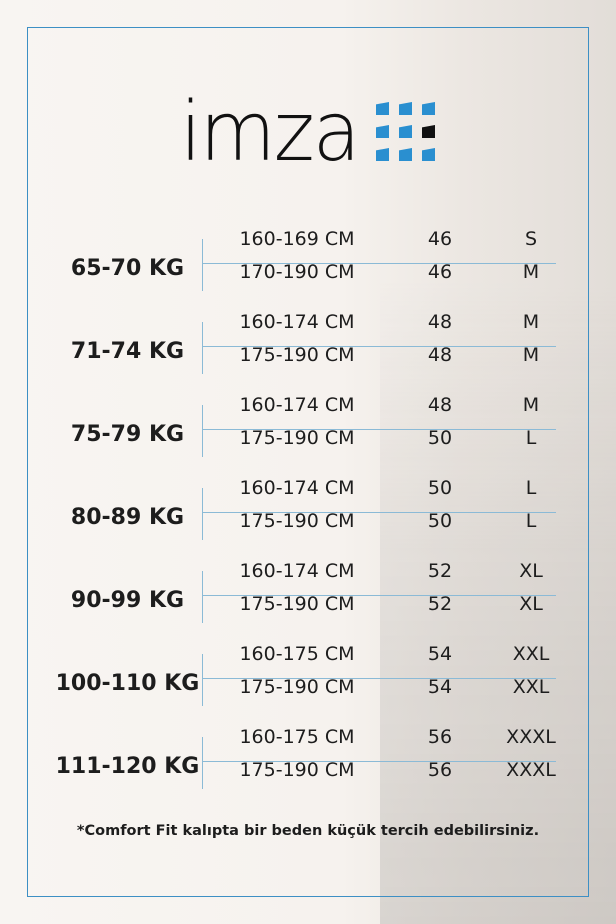  What do you see at coordinates (127, 268) in the screenshot?
I see `weight-range: 65-70 KG` at bounding box center [127, 268].